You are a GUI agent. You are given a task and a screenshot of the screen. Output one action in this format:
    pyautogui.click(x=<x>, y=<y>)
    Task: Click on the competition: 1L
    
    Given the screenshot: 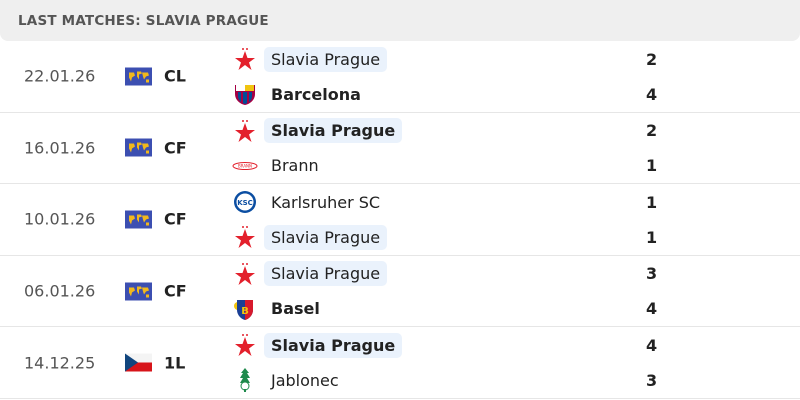 What is the action you would take?
    pyautogui.click(x=155, y=362)
    